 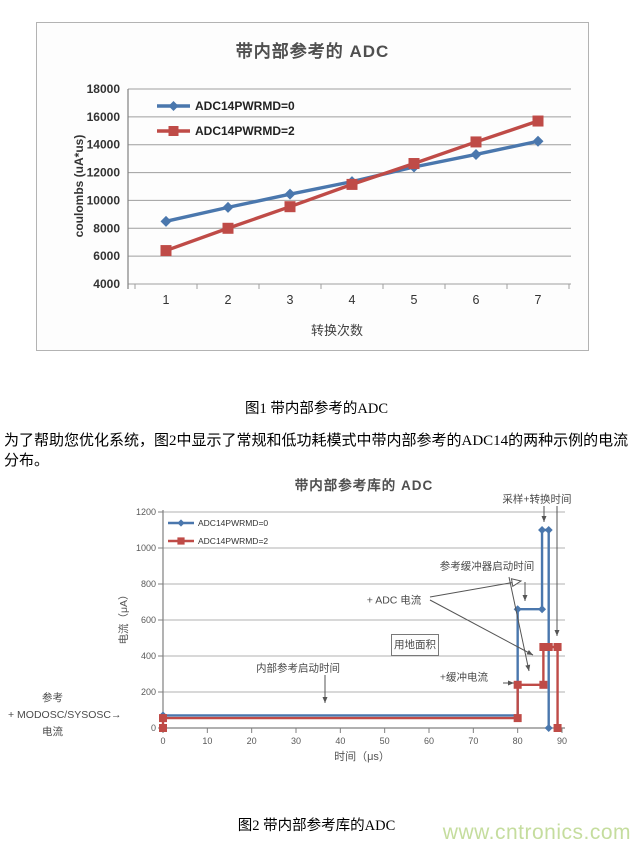 I want to click on arrow-refbuffer-diagonal-line, so click(x=519, y=624).